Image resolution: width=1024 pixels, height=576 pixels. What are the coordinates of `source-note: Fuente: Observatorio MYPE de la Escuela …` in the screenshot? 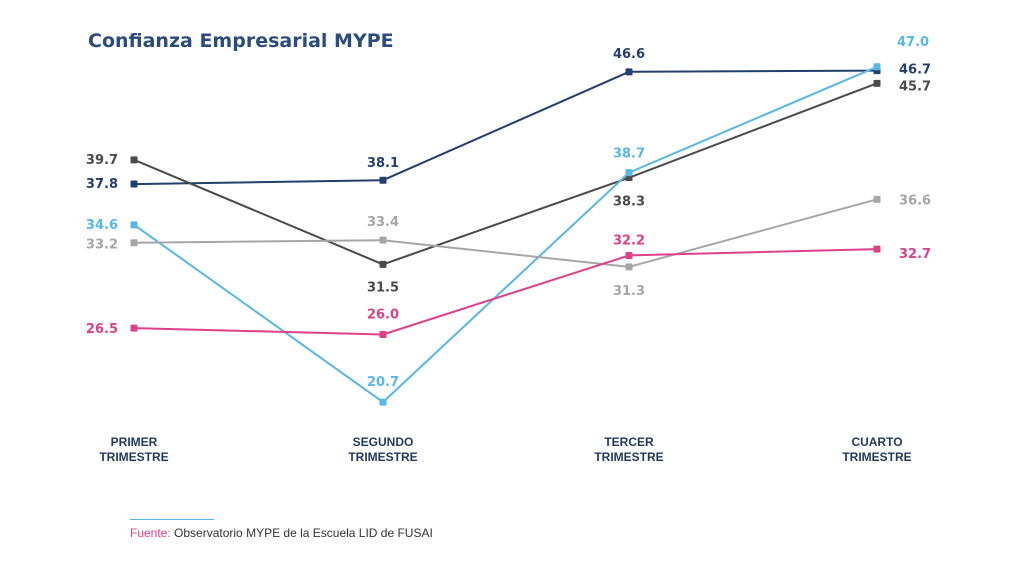 It's located at (281, 533).